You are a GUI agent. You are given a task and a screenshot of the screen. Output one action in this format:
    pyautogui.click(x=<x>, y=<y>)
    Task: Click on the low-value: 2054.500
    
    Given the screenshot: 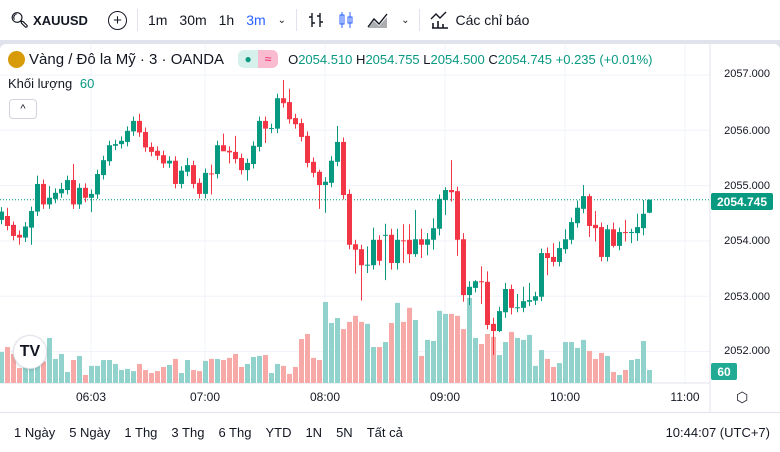 What is the action you would take?
    pyautogui.click(x=457, y=59)
    